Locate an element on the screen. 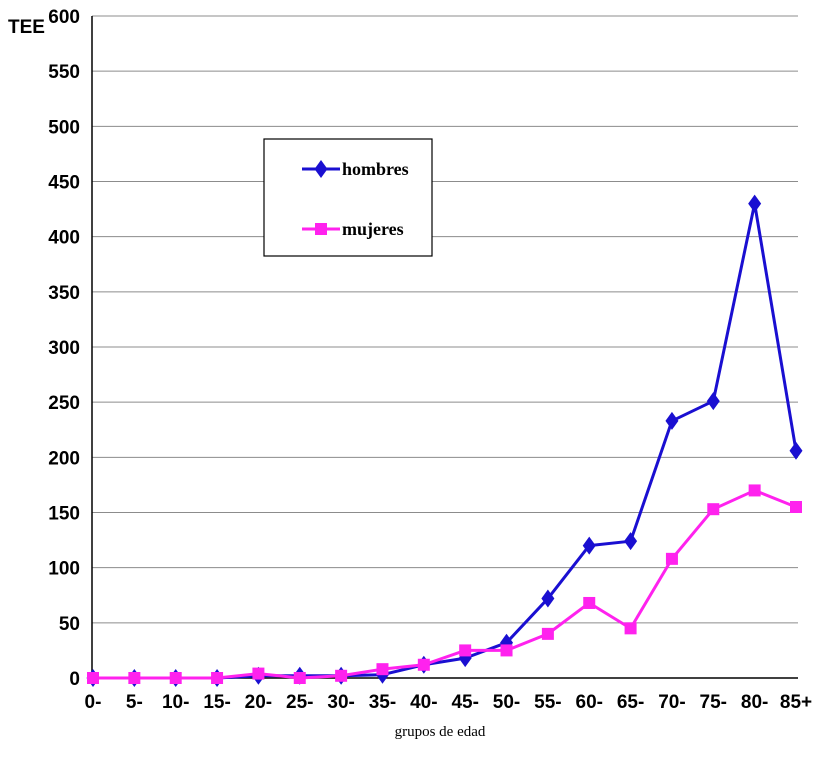  y-tick-label: 350 is located at coordinates (64, 293).